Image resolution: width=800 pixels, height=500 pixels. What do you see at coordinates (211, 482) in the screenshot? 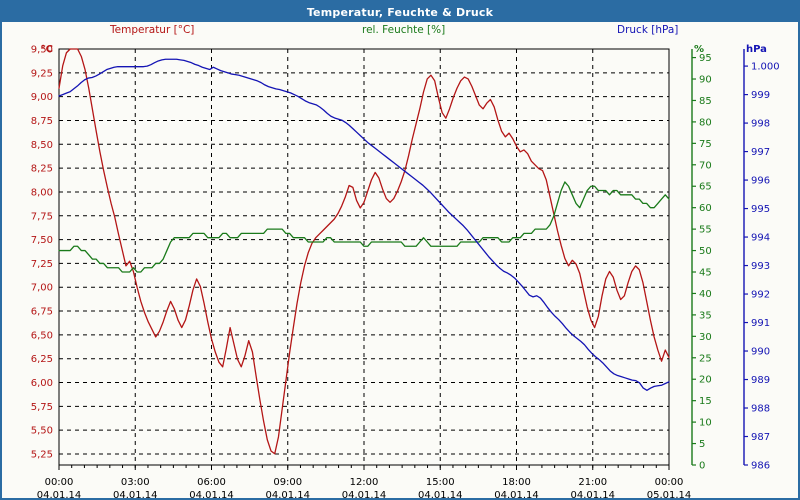
I see `axis-tick-time: 06:00` at bounding box center [211, 482].